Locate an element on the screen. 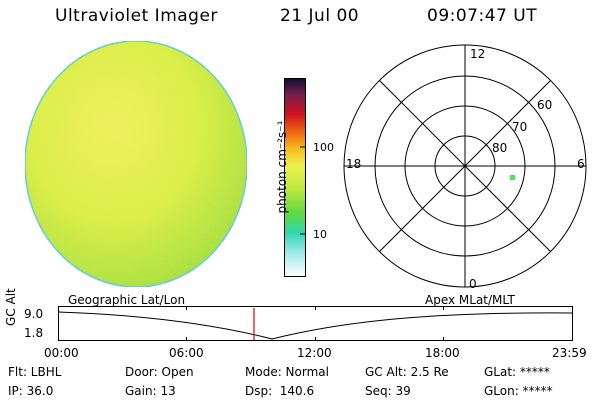 This screenshot has width=600, height=400. colorbar-tick-100: 100 is located at coordinates (323, 147).